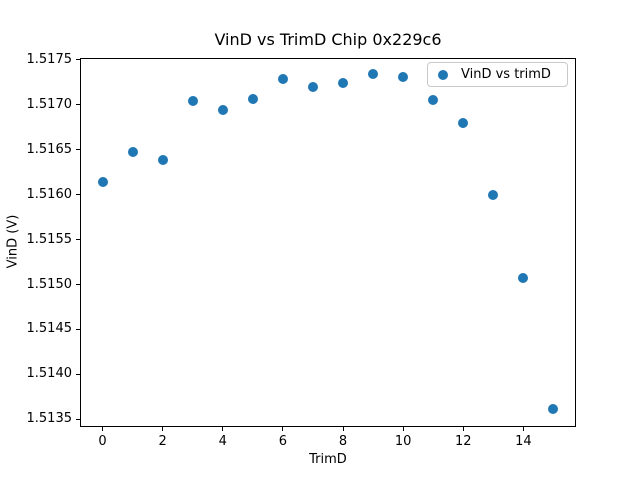  What do you see at coordinates (49, 194) in the screenshot?
I see `y-tick-label: 1.5160` at bounding box center [49, 194].